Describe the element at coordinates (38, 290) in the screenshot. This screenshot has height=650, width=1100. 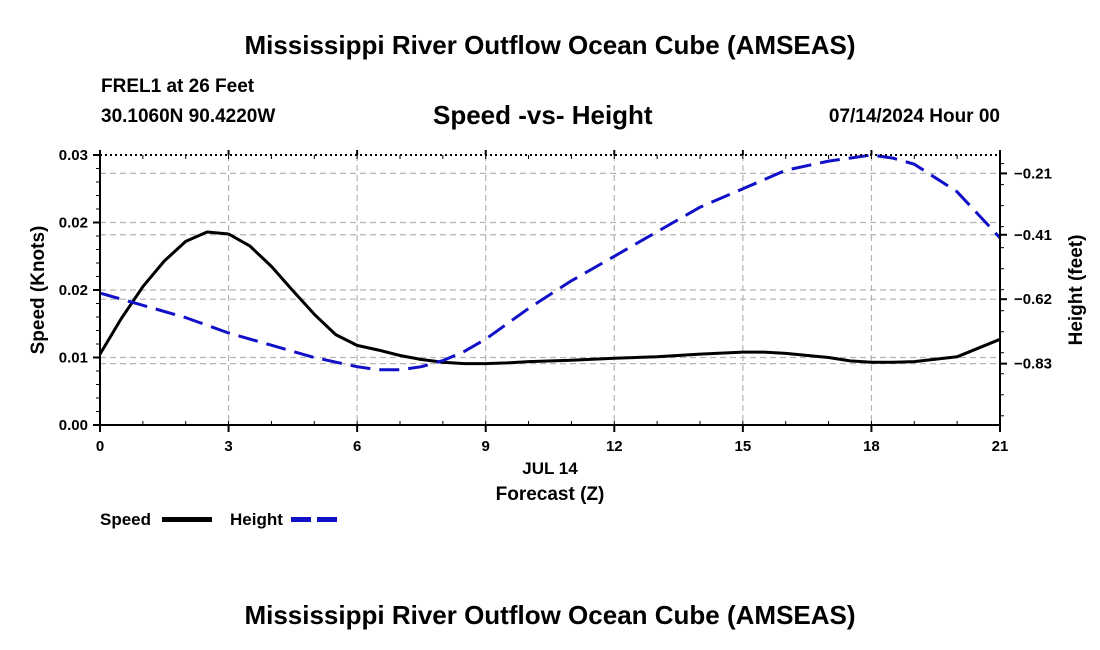
I see `y-axis-left-title: Speed (Knots)` at that location.